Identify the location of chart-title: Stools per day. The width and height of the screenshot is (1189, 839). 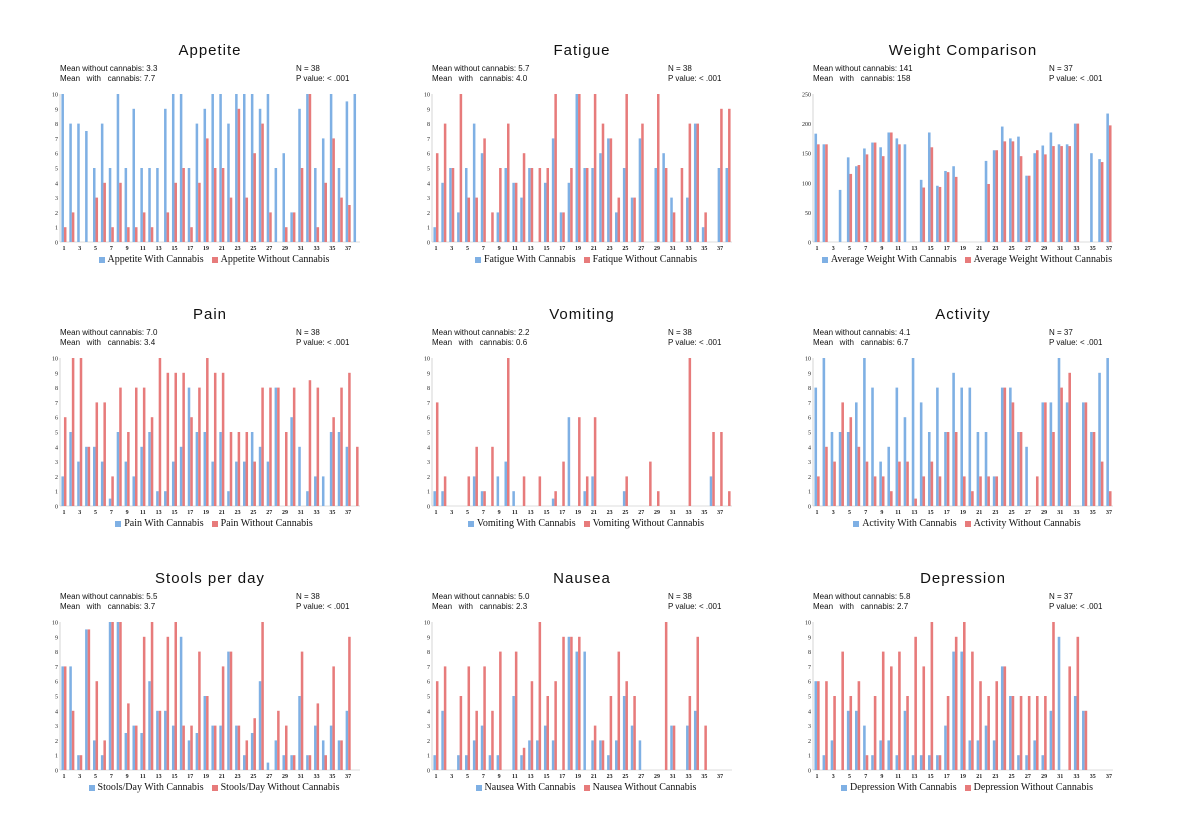
(210, 578).